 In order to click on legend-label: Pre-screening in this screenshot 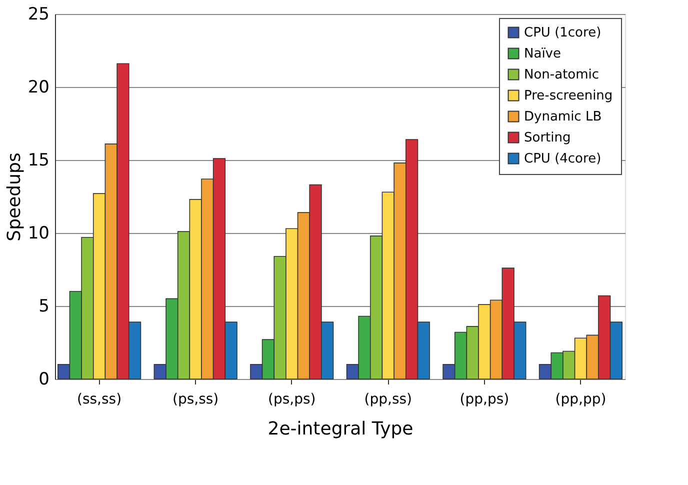, I will do `click(568, 96)`.